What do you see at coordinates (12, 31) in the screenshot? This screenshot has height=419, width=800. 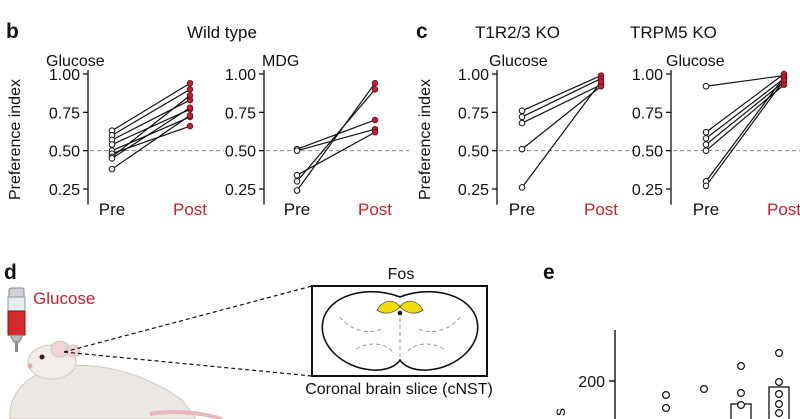 I see `panel-letter-b: b` at bounding box center [12, 31].